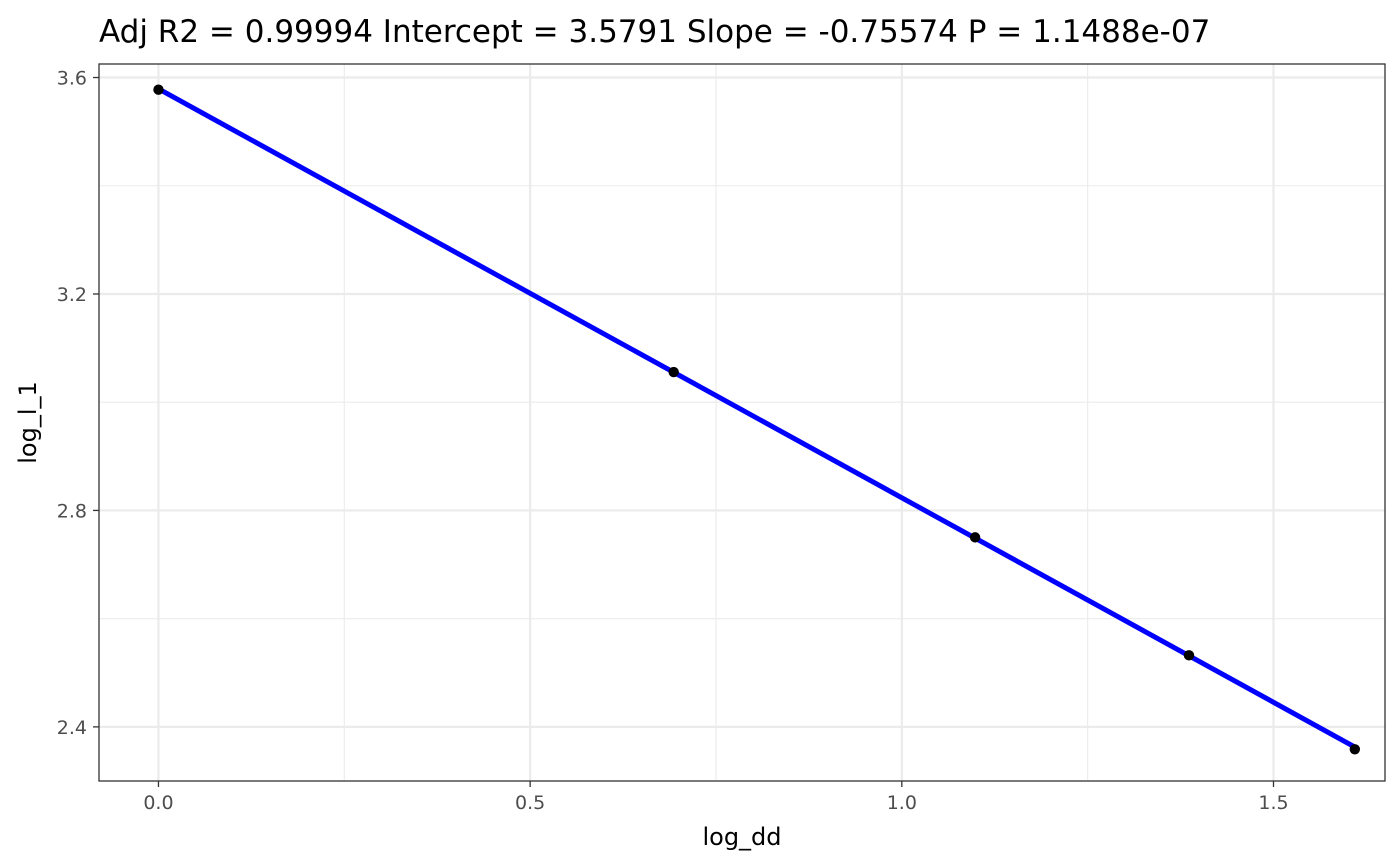  What do you see at coordinates (72, 728) in the screenshot?
I see `y-tick-label: 2.4` at bounding box center [72, 728].